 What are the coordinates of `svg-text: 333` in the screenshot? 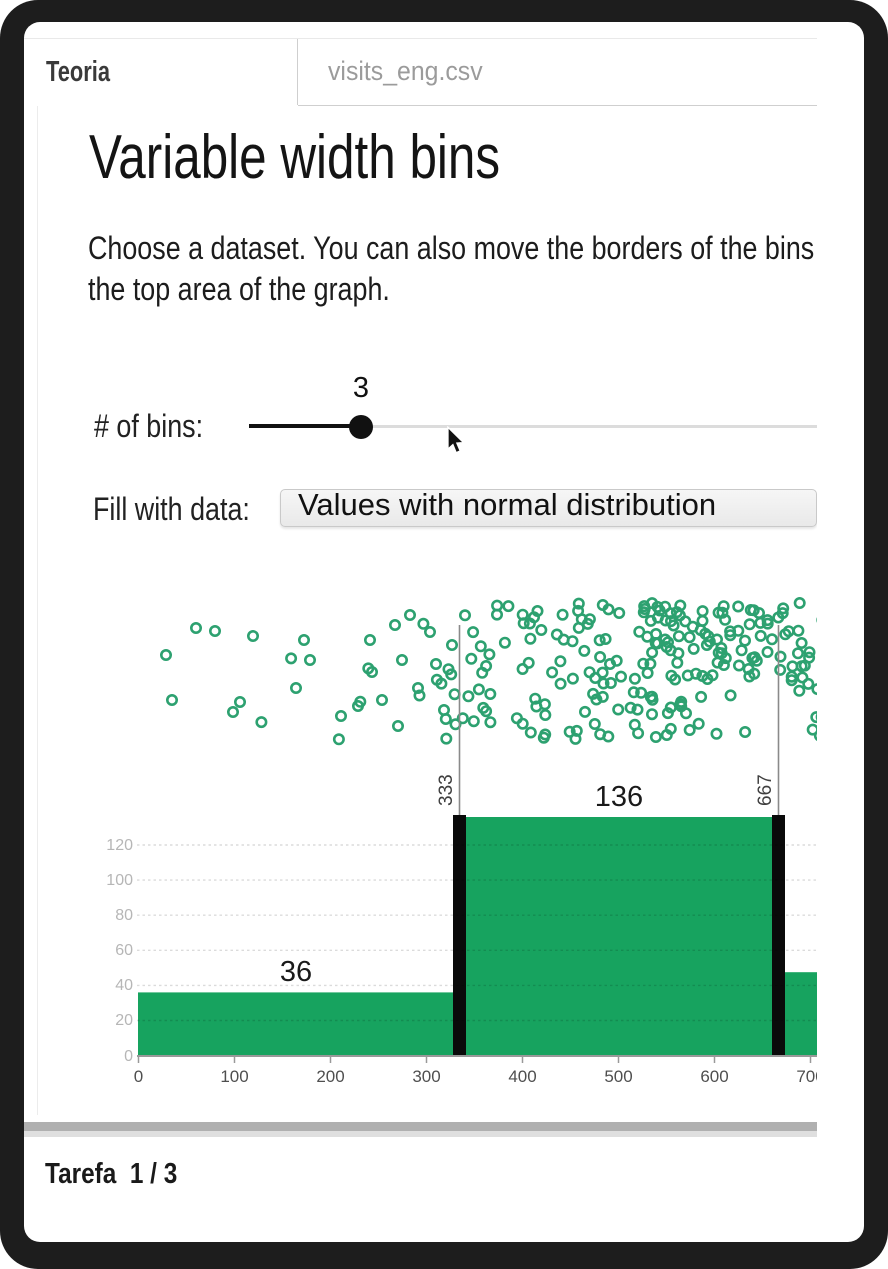 It's located at (446, 790).